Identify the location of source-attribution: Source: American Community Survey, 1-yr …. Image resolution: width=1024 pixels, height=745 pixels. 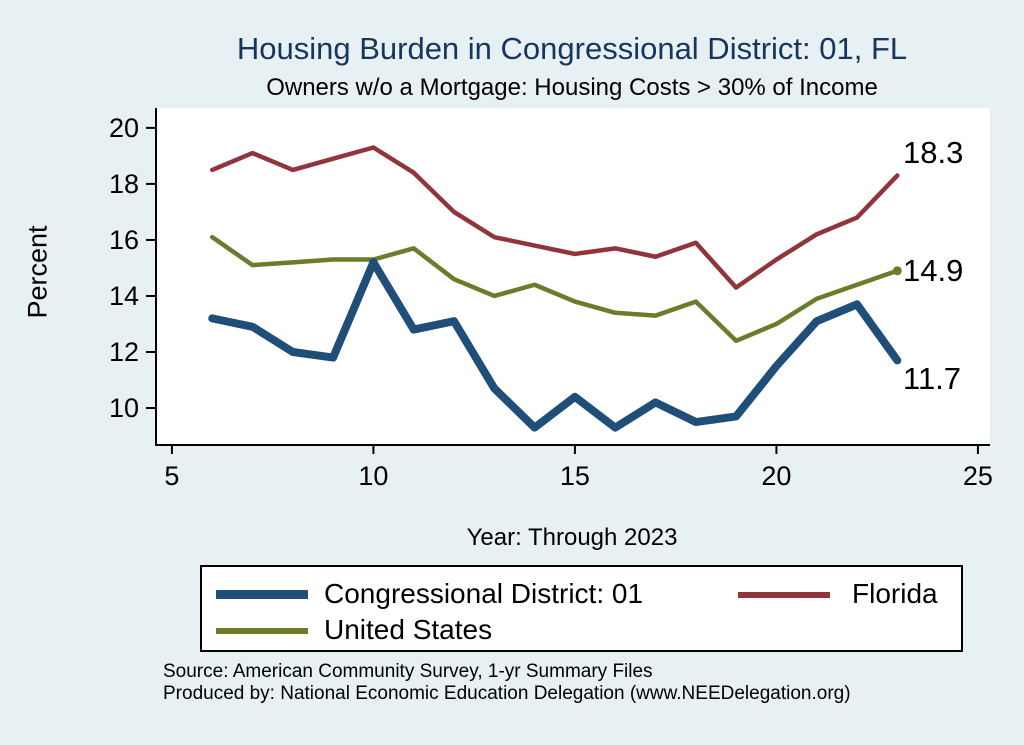
(408, 671).